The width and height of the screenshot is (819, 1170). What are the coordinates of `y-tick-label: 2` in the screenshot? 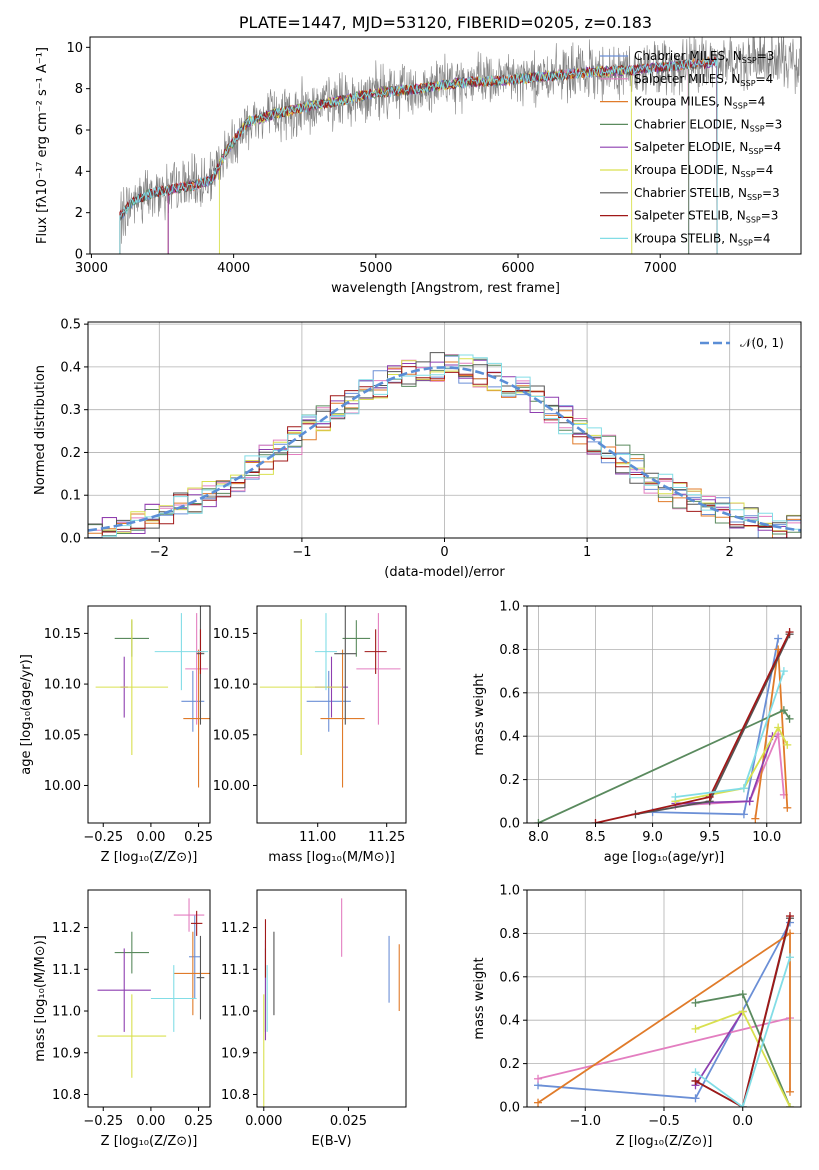 It's located at (79, 213).